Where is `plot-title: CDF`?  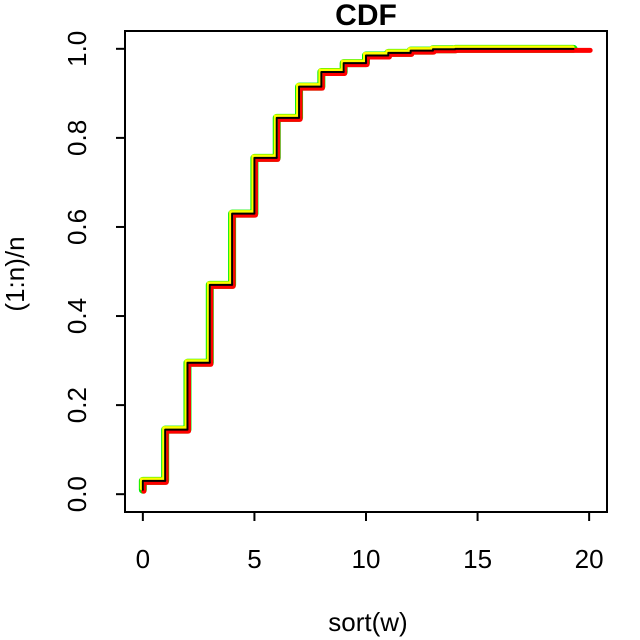 plot-title: CDF is located at coordinates (366, 16).